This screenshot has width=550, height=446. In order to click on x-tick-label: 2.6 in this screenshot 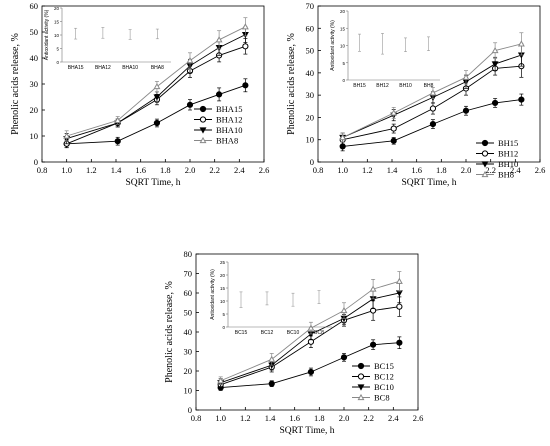, I will do `click(264, 170)`.